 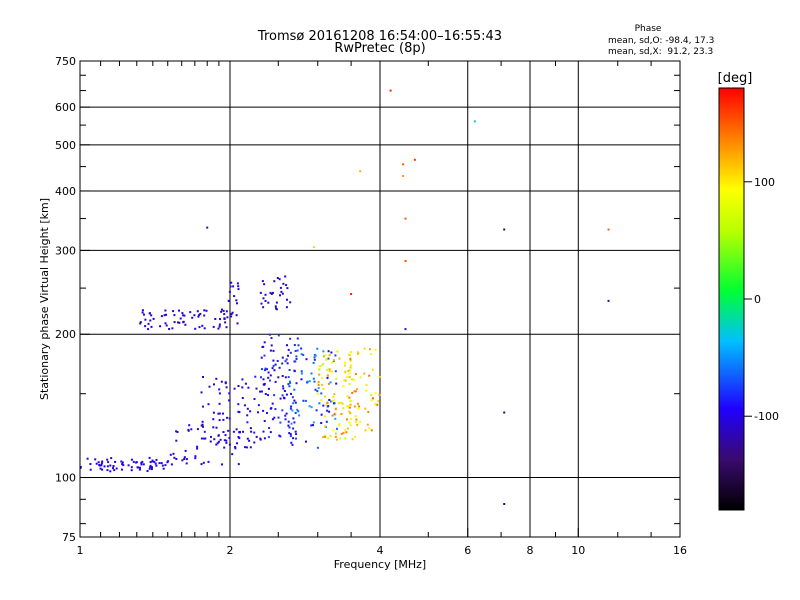 What do you see at coordinates (648, 29) in the screenshot?
I see `stats-heading: Phase` at bounding box center [648, 29].